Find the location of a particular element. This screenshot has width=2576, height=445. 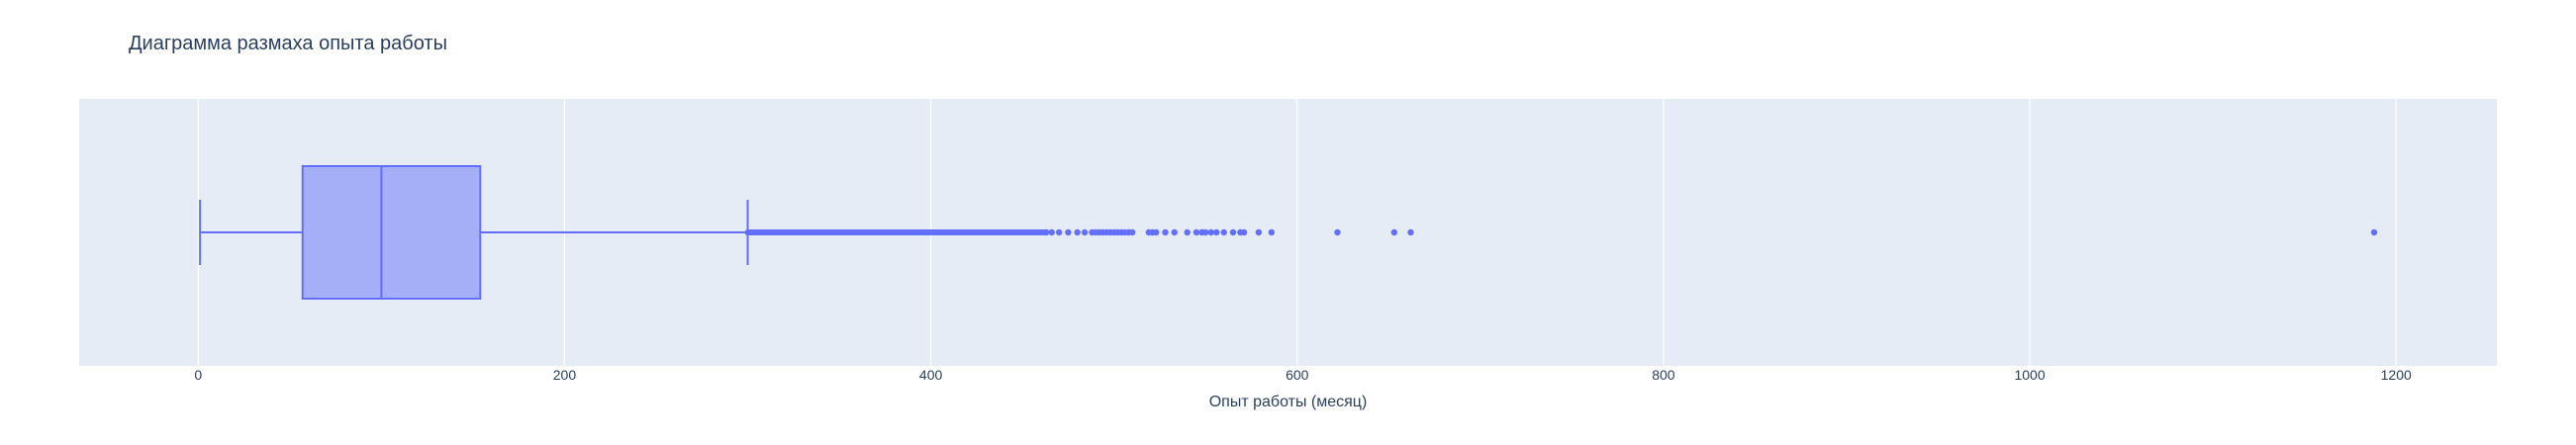

x-tick-label: 400 is located at coordinates (931, 375).